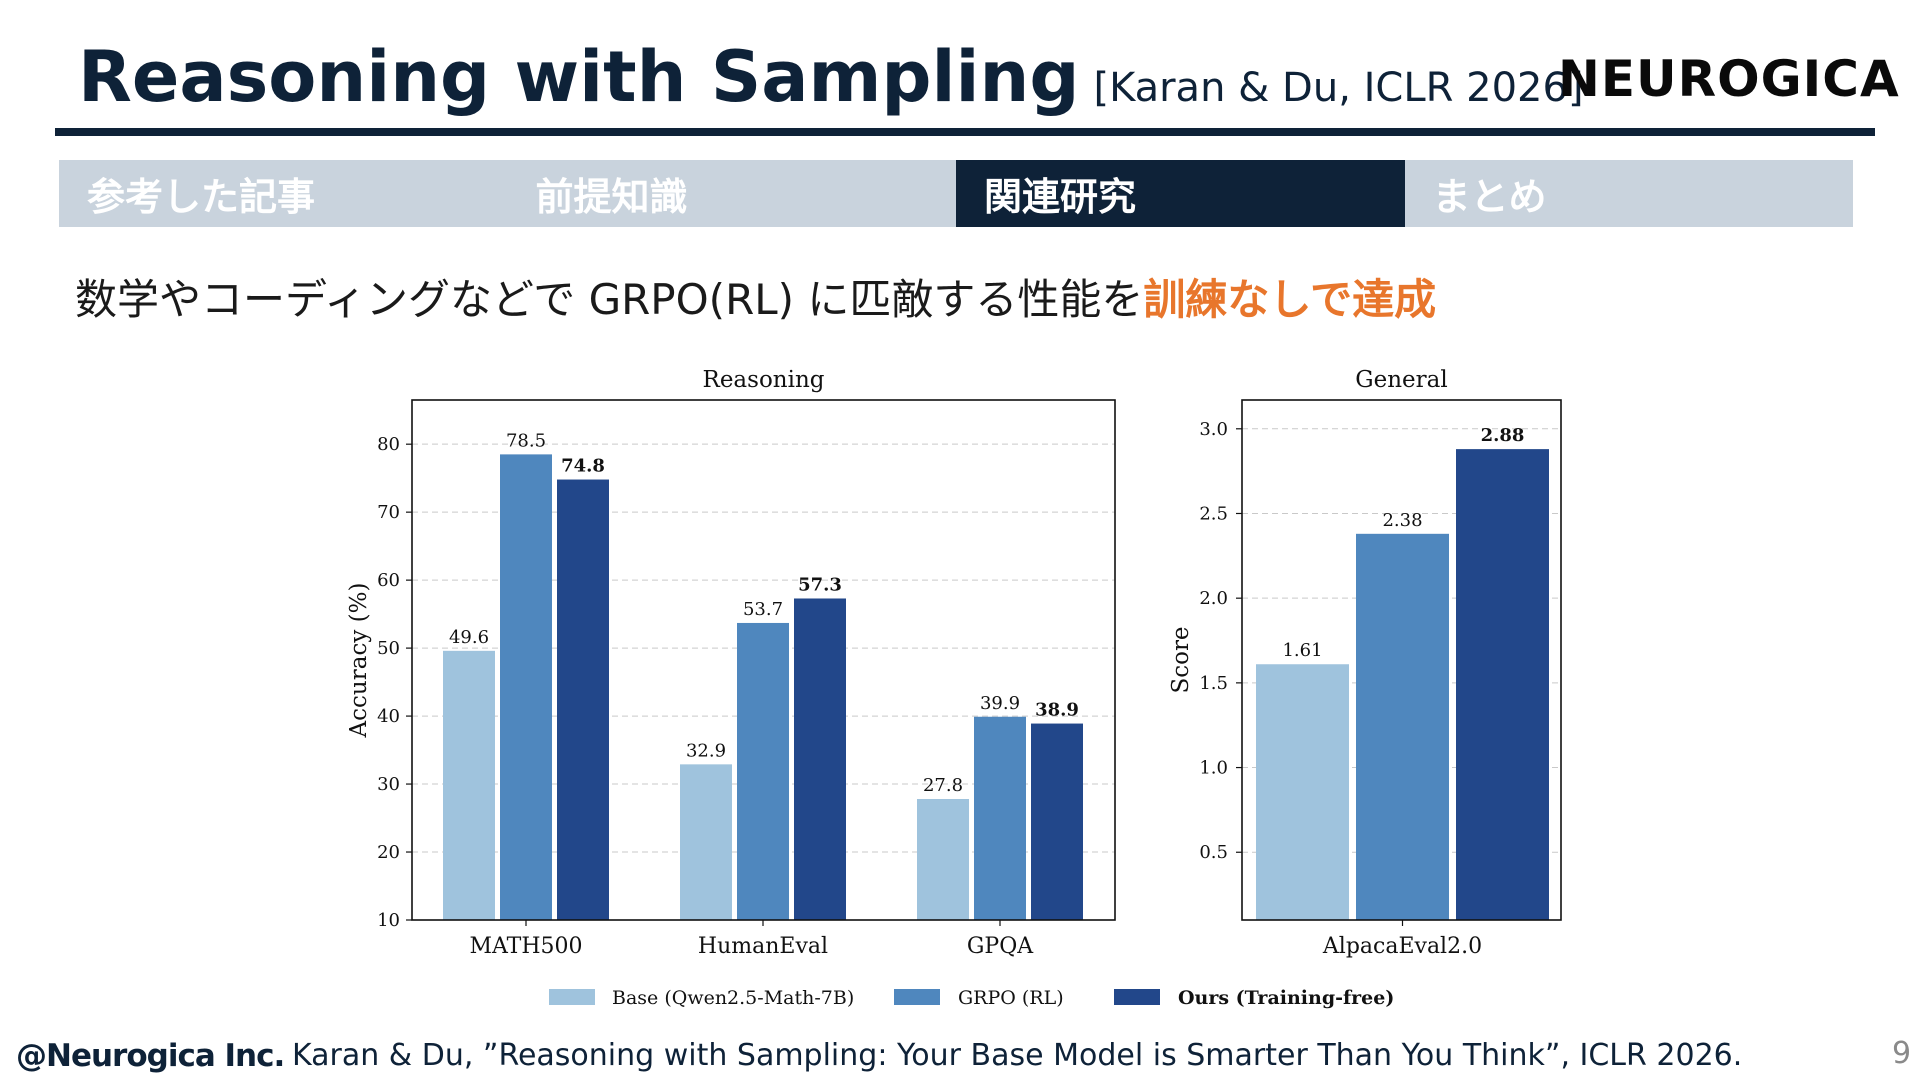  Describe the element at coordinates (1902, 1053) in the screenshot. I see `page-number: 9` at that location.